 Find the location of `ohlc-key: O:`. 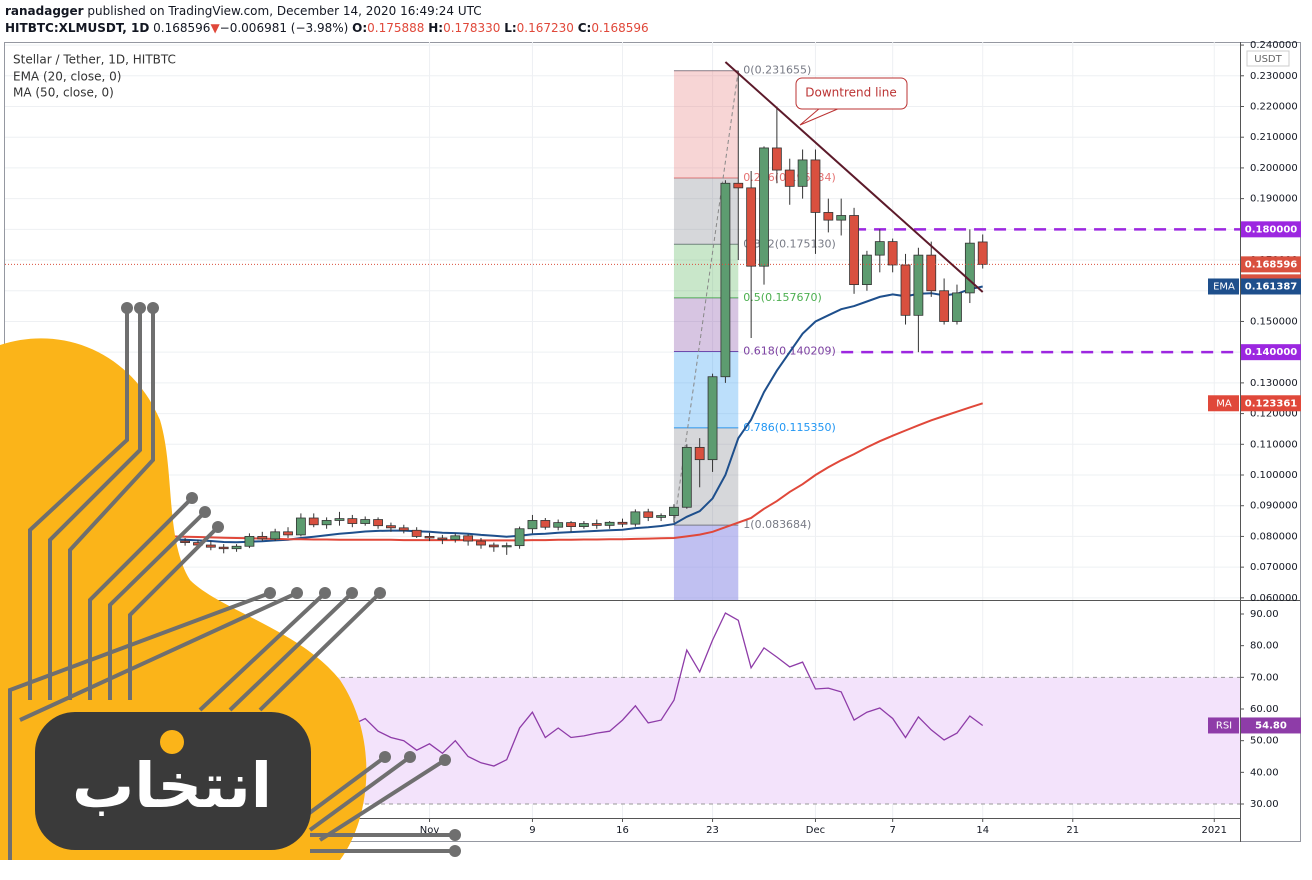

ohlc-key: O: is located at coordinates (360, 28).